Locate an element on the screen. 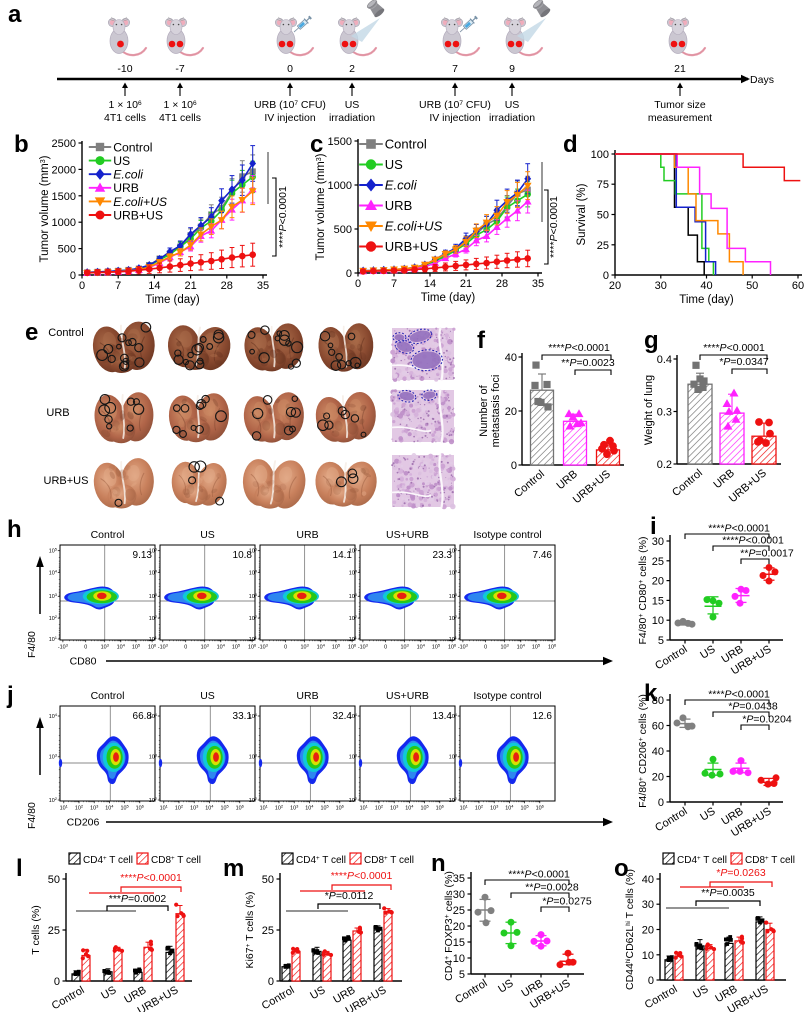 This screenshot has width=808, height=1012. svg-text: E.coli is located at coordinates (128, 175).